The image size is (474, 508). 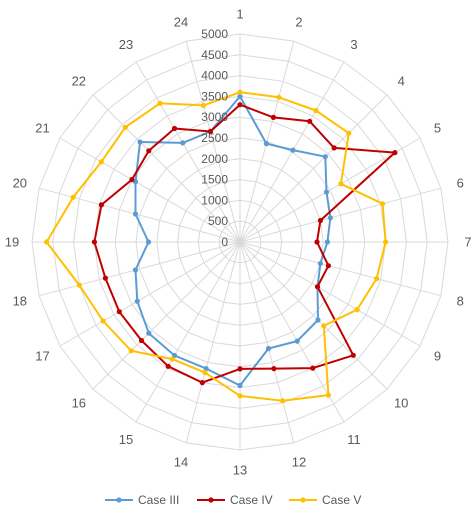 What do you see at coordinates (214, 76) in the screenshot?
I see `tick-label: 4000` at bounding box center [214, 76].